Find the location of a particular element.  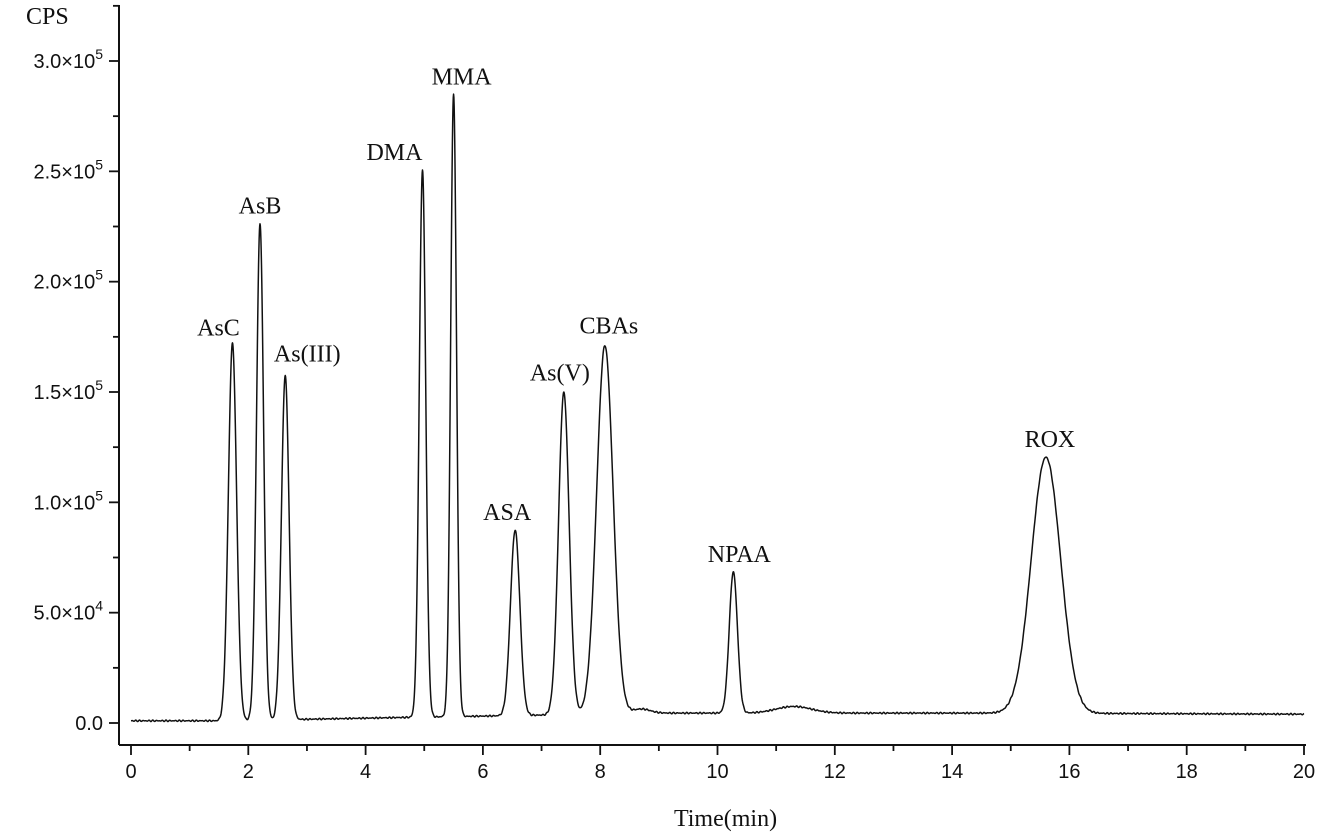

y-tick-label: 2.0×10⁵ is located at coordinates (68, 280).